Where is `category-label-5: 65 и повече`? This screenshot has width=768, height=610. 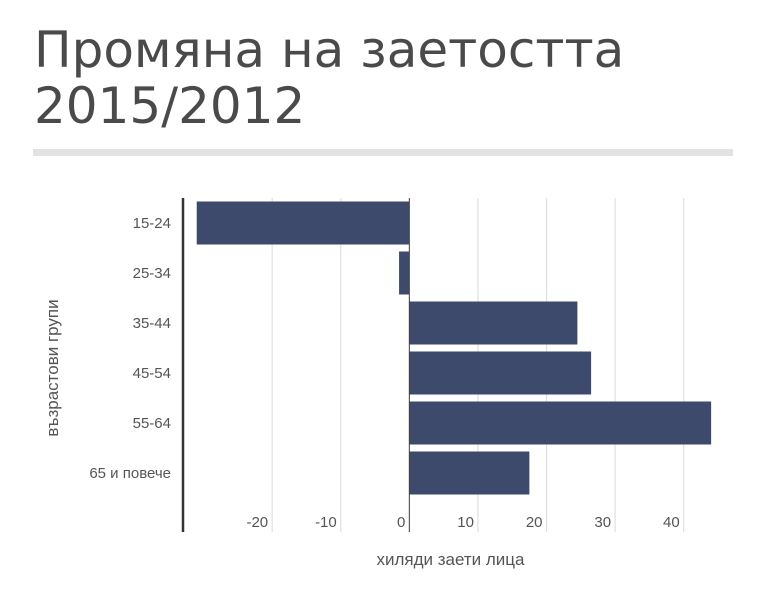 category-label-5: 65 и повече is located at coordinates (130, 473).